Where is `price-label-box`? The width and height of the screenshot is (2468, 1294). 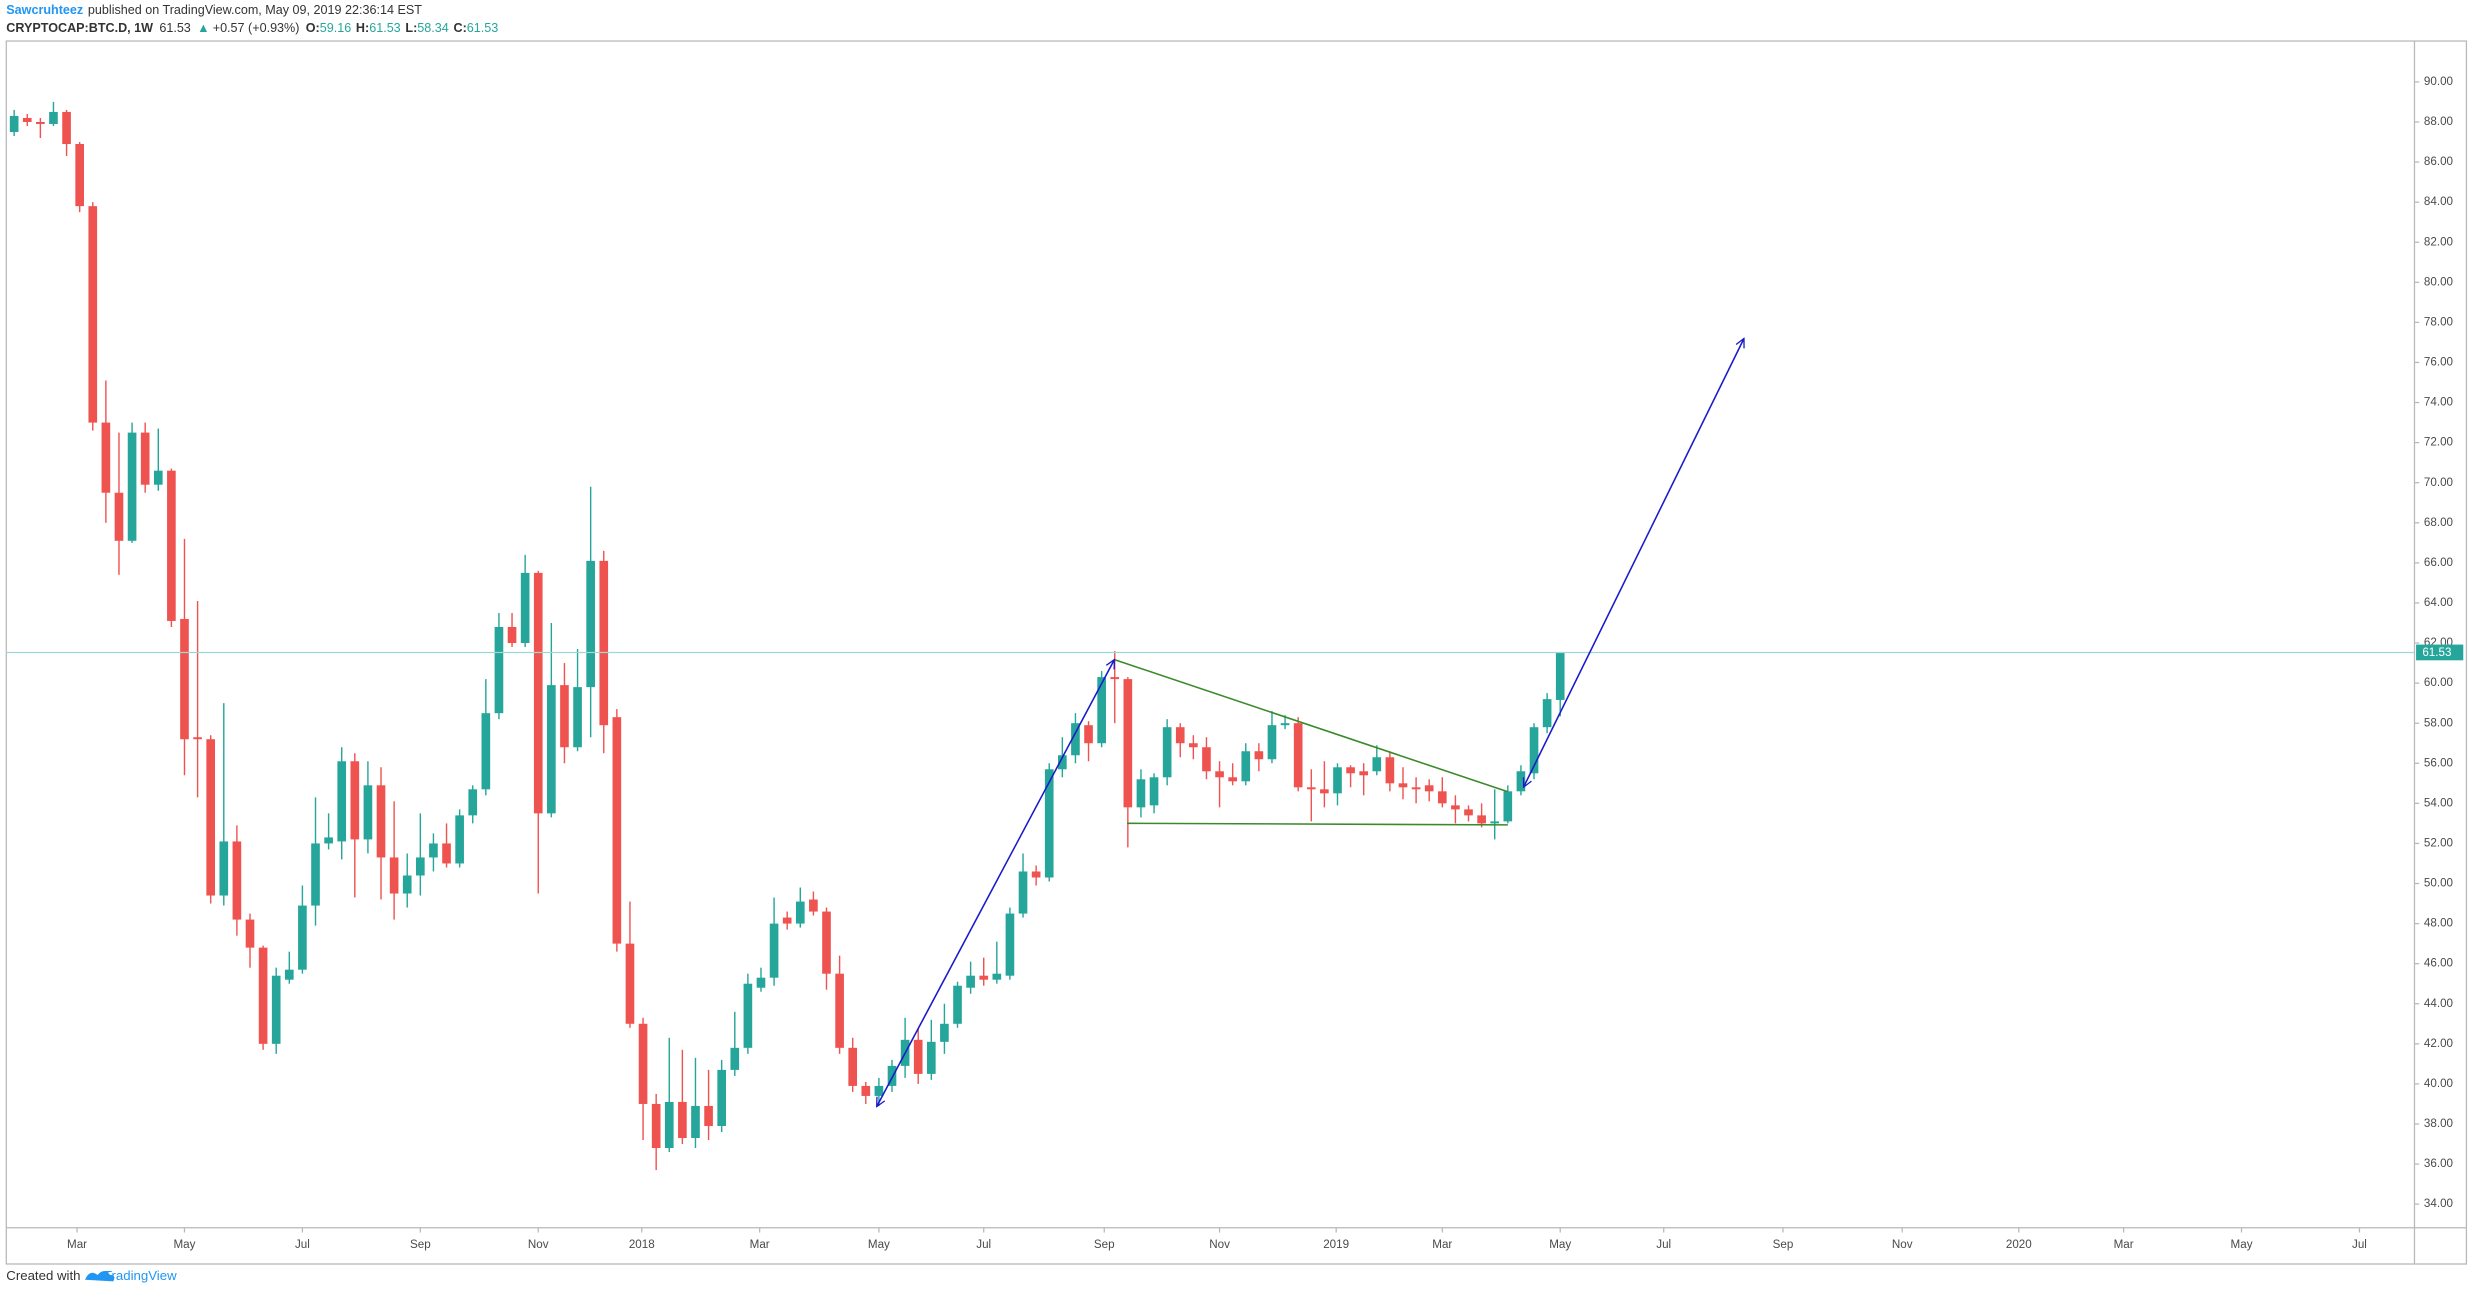 price-label-box is located at coordinates (2440, 652).